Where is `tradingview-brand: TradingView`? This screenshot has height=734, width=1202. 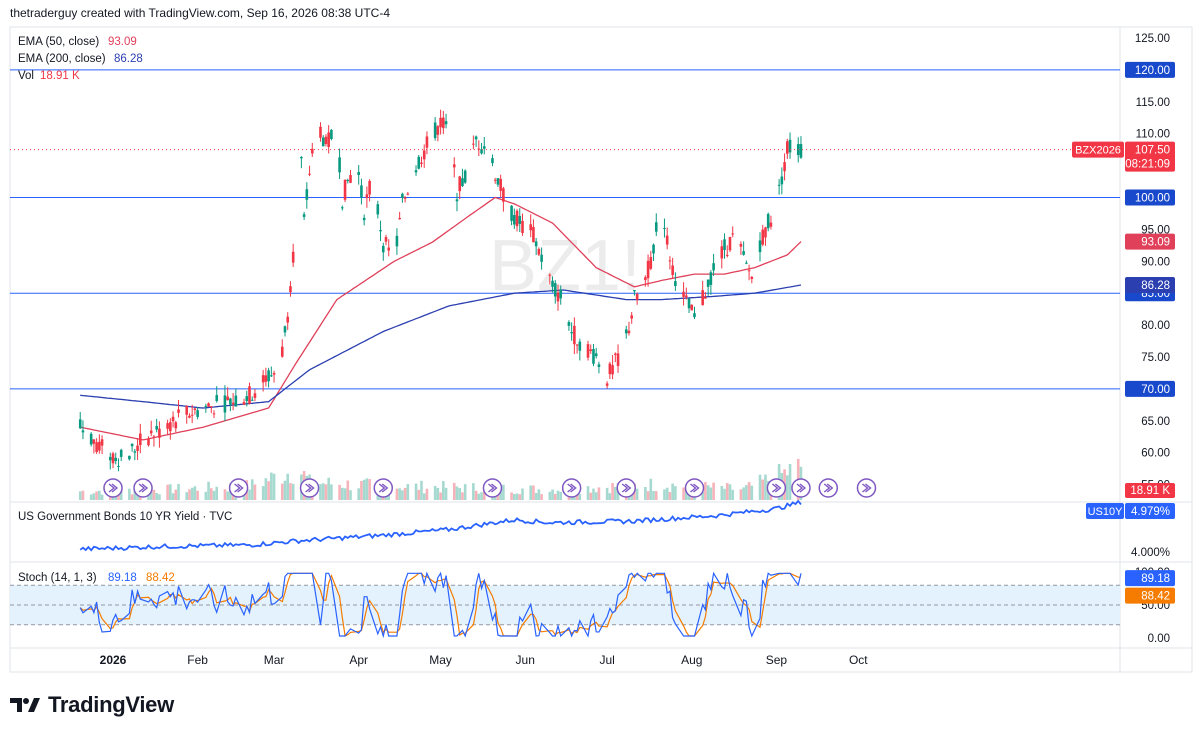
tradingview-brand: TradingView is located at coordinates (92, 705).